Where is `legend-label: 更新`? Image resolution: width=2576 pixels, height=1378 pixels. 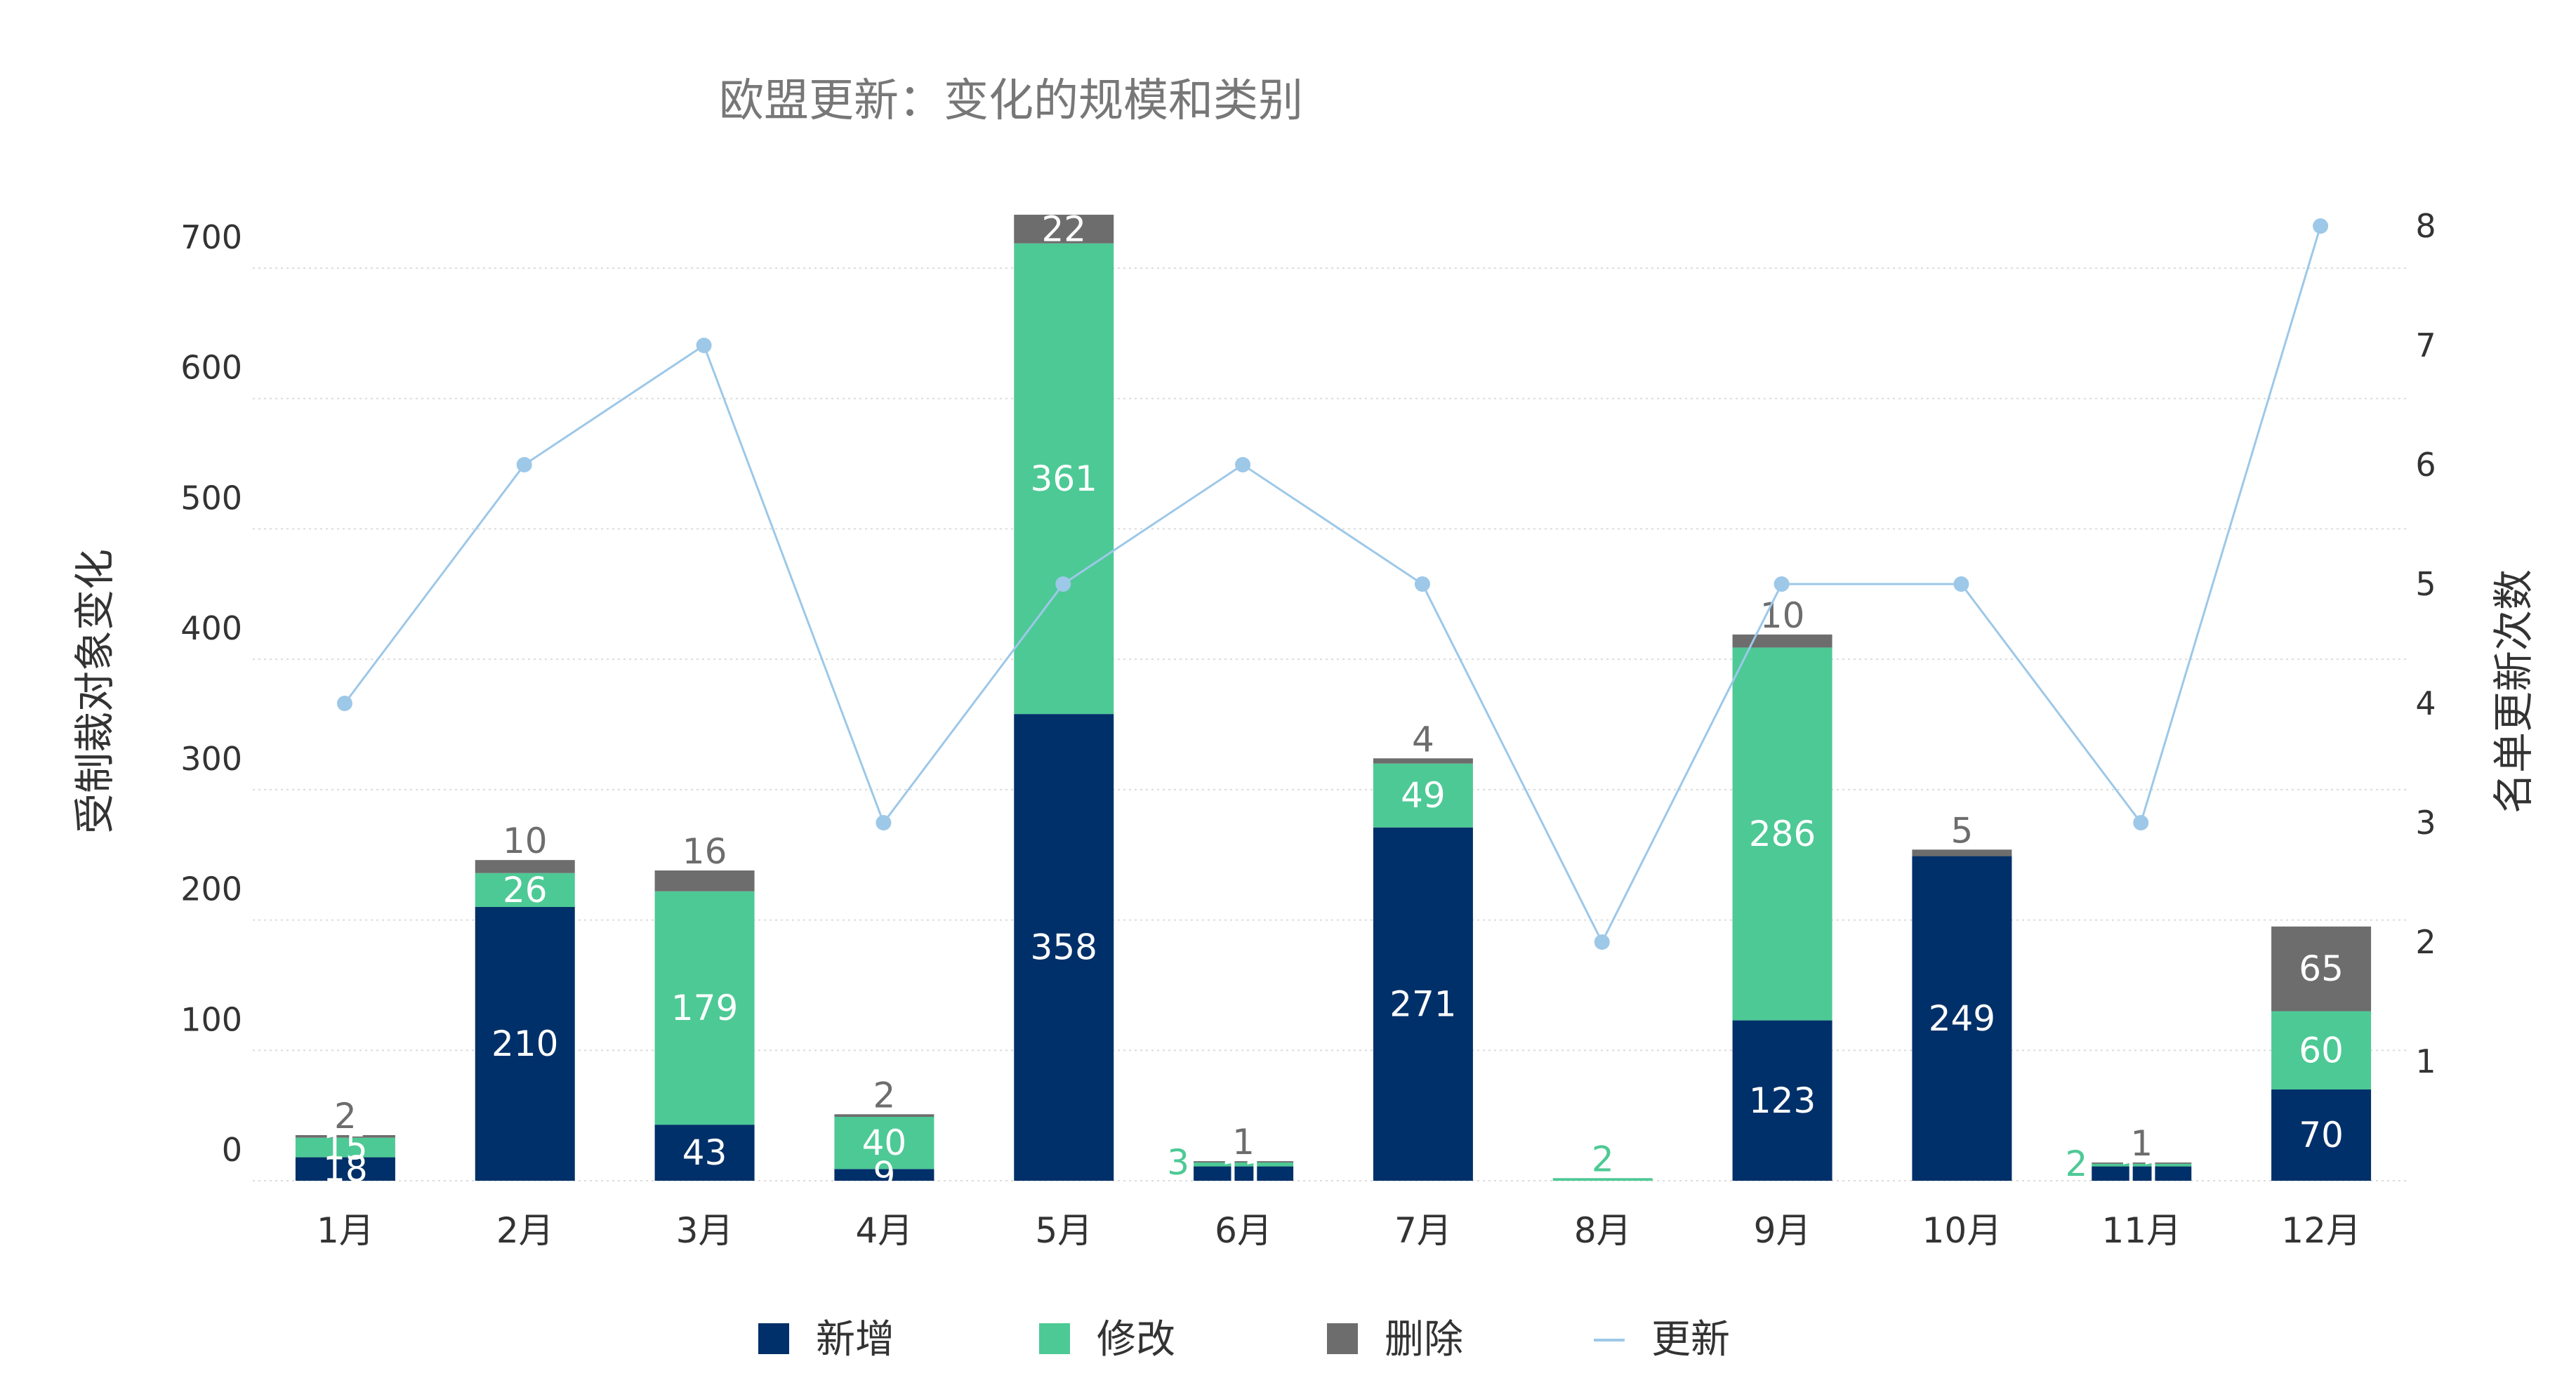
legend-label: 更新 is located at coordinates (1690, 1340).